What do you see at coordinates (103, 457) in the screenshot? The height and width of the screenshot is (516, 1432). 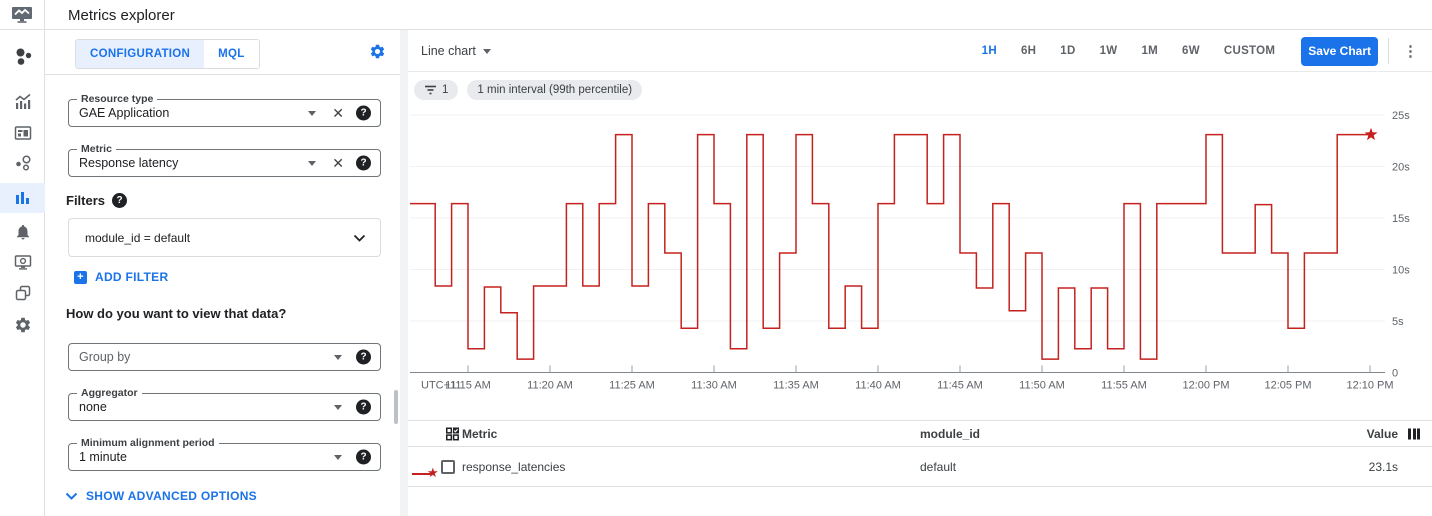 I see `alignment-period-value: 1 minute` at bounding box center [103, 457].